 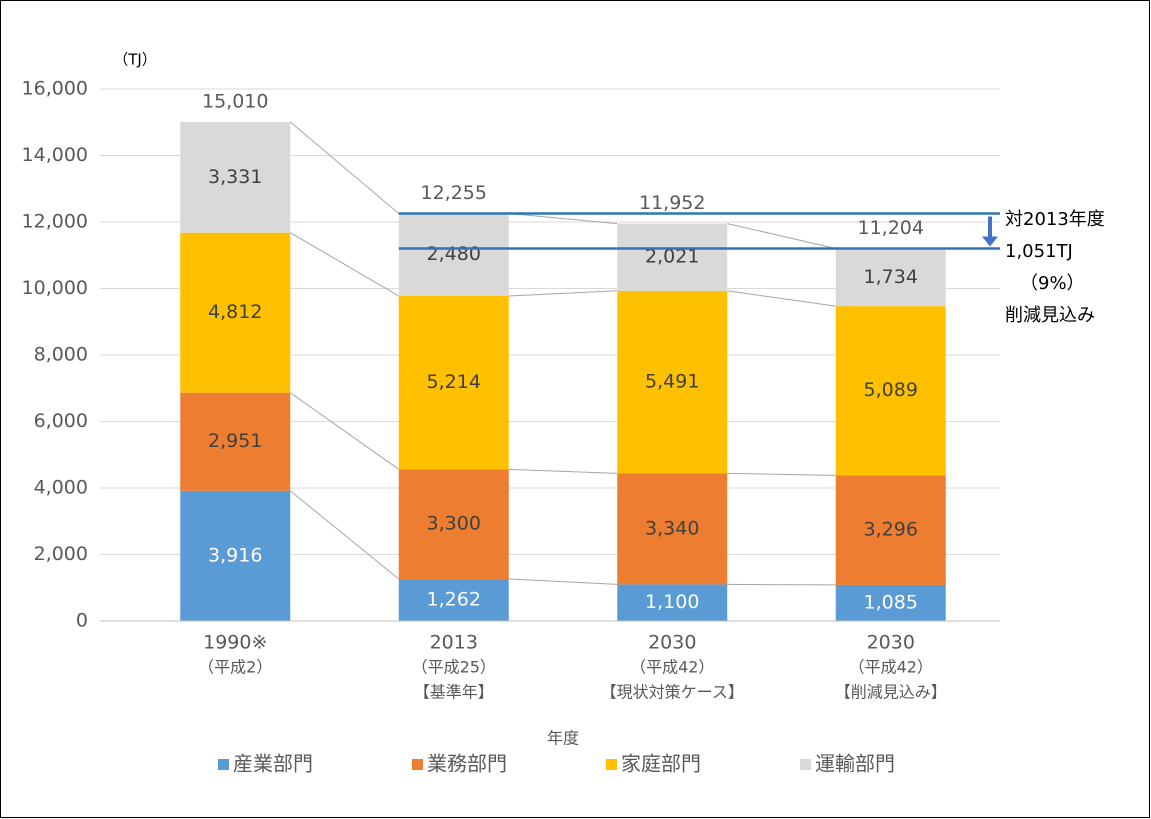 I want to click on x-tick-label: （平成2）, so click(x=235, y=667).